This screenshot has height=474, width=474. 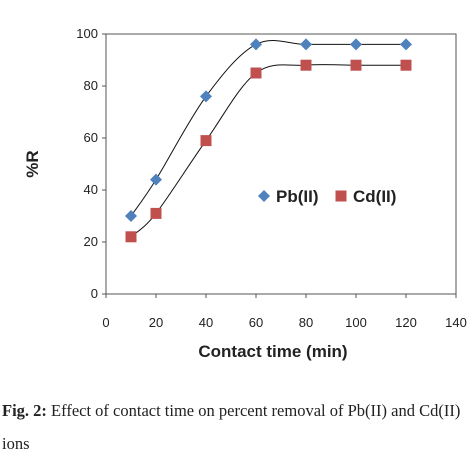 I want to click on caption-label: Fig. 2:, so click(x=24, y=410).